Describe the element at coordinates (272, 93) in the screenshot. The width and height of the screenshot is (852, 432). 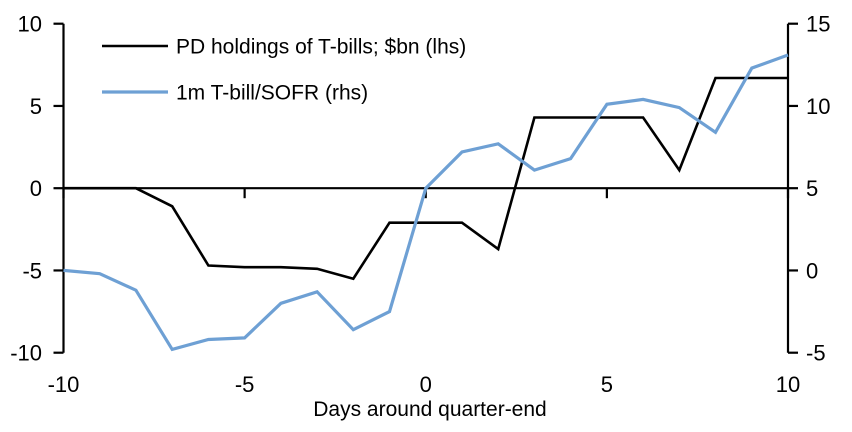
I see `legend-label-tbill-sofr: 1m T-bill/SOFR (rhs)` at that location.